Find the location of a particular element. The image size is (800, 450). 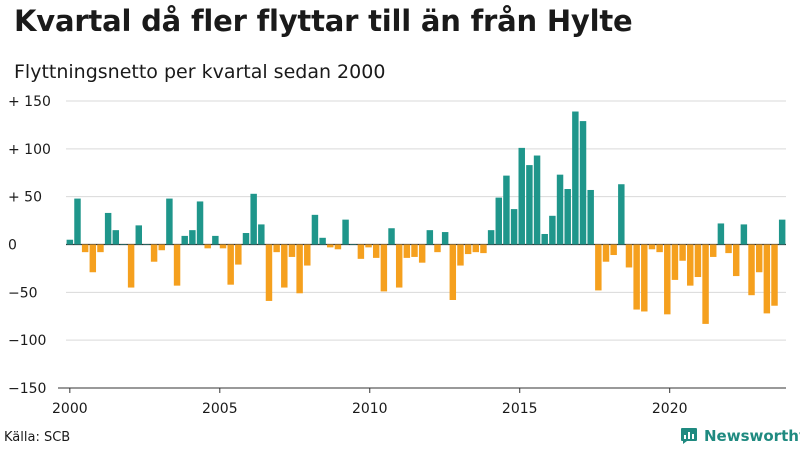

bar: 2016 K4: 129 is located at coordinates (583, 183).